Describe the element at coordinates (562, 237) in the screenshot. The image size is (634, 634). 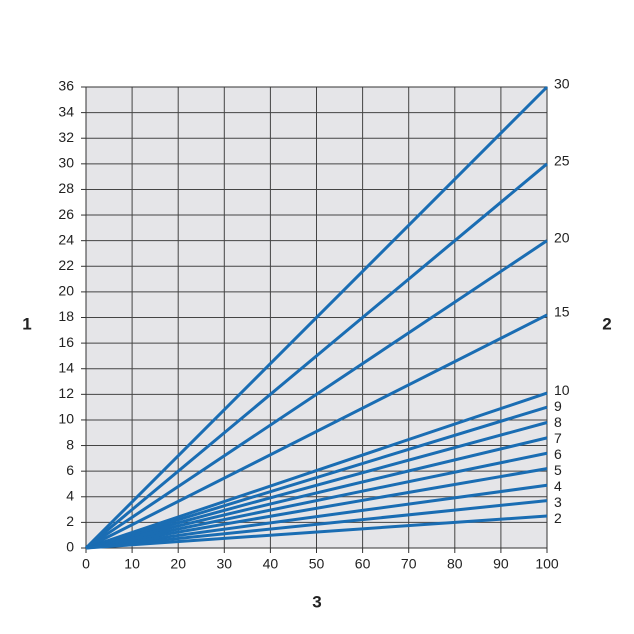
I see `series-label: 20` at that location.